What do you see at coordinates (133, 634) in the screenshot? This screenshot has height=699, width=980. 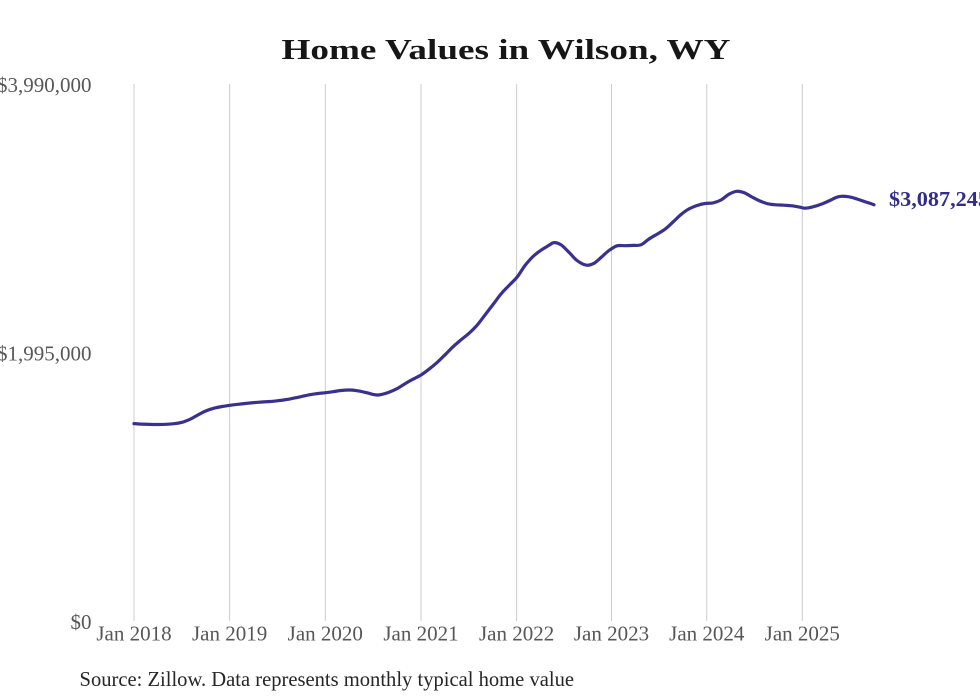 I see `svg-text: Jan 2018` at bounding box center [133, 634].